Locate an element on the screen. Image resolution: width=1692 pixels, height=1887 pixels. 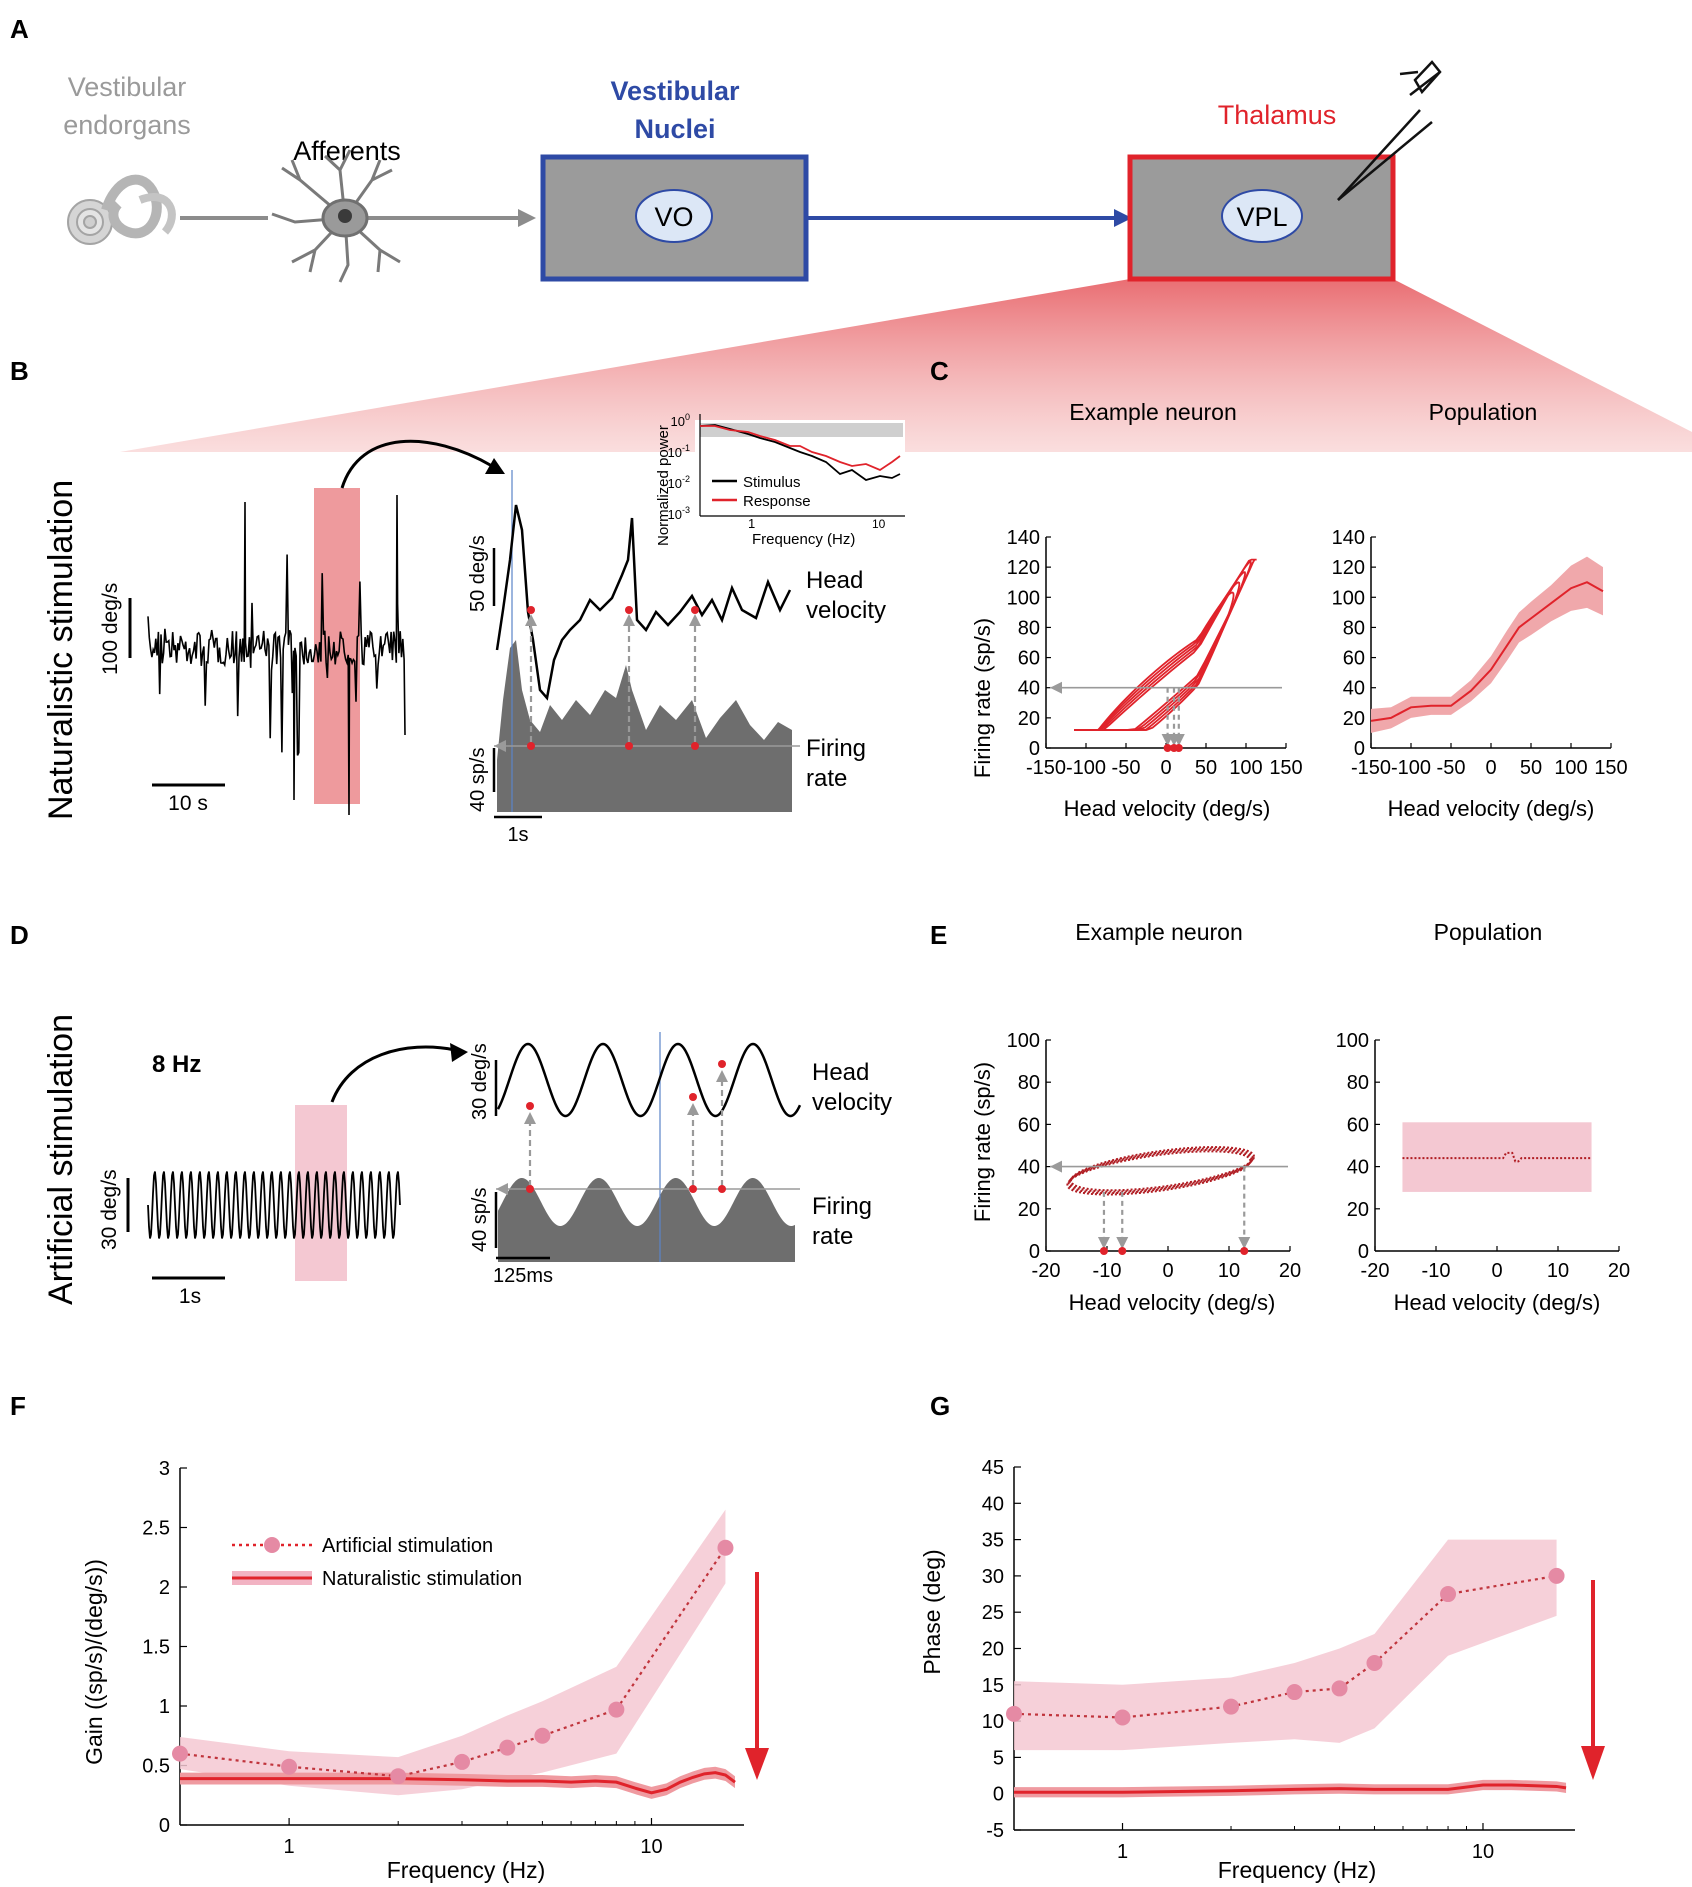
x-tick-label: 150 is located at coordinates (1285, 768).